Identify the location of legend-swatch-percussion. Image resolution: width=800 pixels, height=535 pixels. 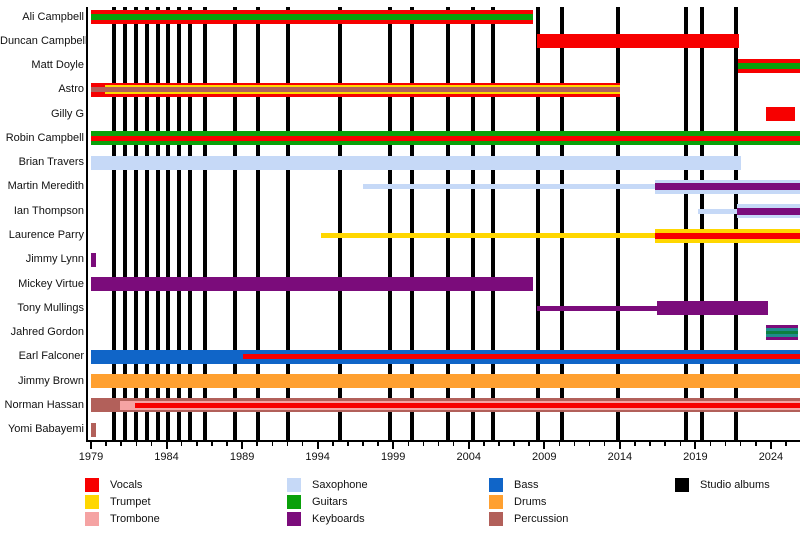
(496, 519).